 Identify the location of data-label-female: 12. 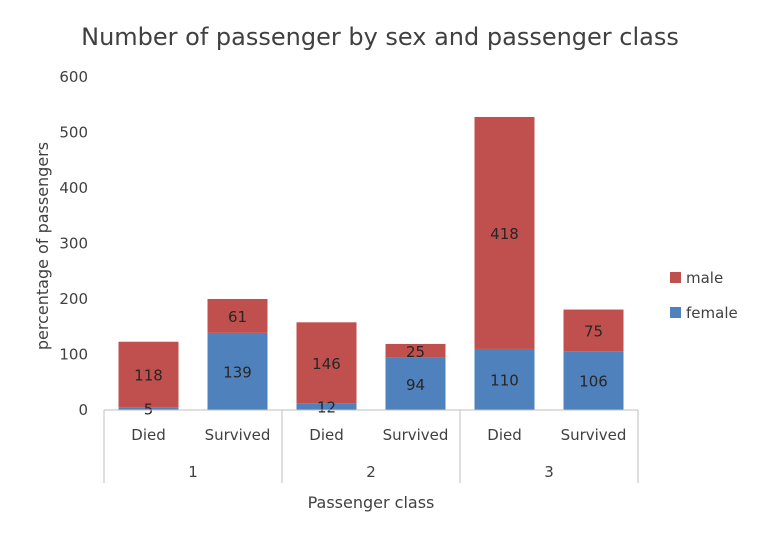
(326, 408).